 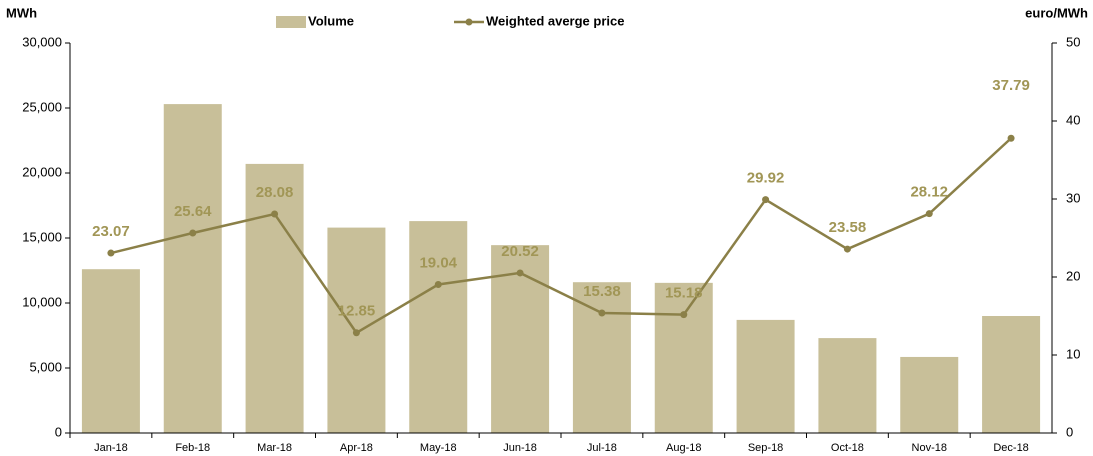 I want to click on legend-label: Volume, so click(x=331, y=20).